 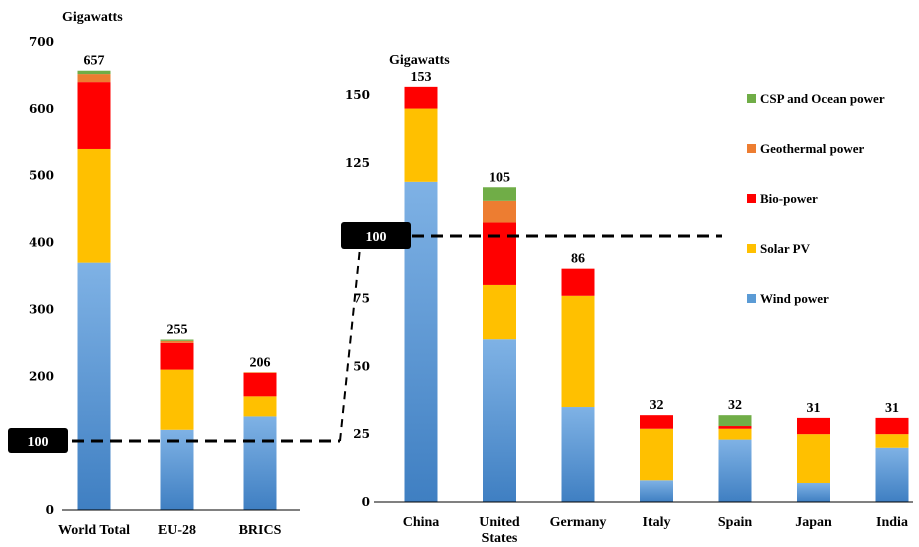 I want to click on right-y-tick: 75, so click(x=361, y=299).